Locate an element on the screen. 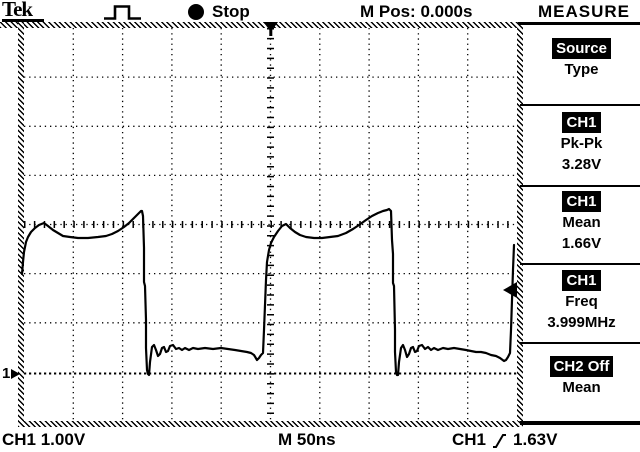  trigger-source-label: CH1 is located at coordinates (469, 439).